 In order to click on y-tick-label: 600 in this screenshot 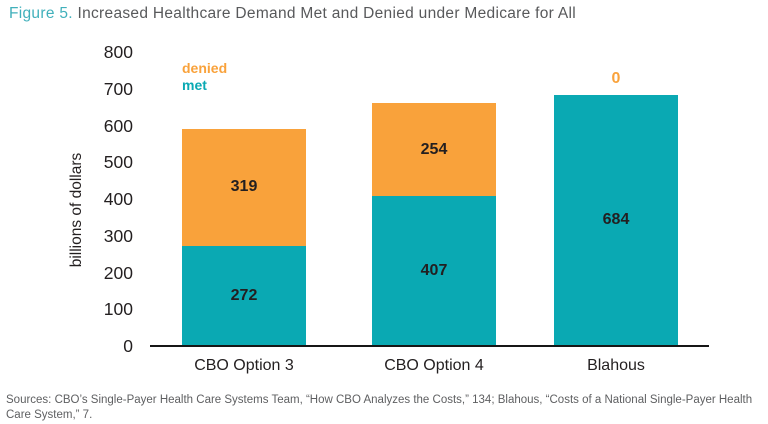, I will do `click(118, 125)`.